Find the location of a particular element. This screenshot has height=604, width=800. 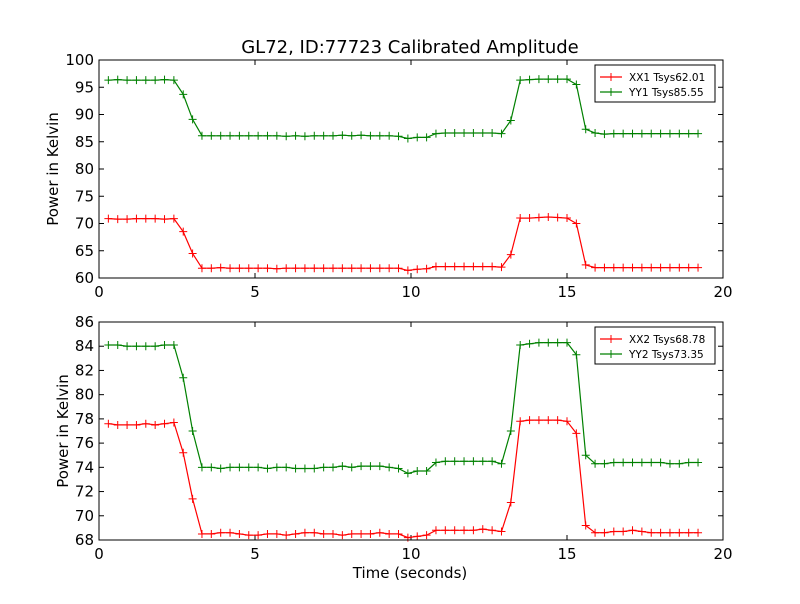

y-tick-label: 86 is located at coordinates (84, 322).